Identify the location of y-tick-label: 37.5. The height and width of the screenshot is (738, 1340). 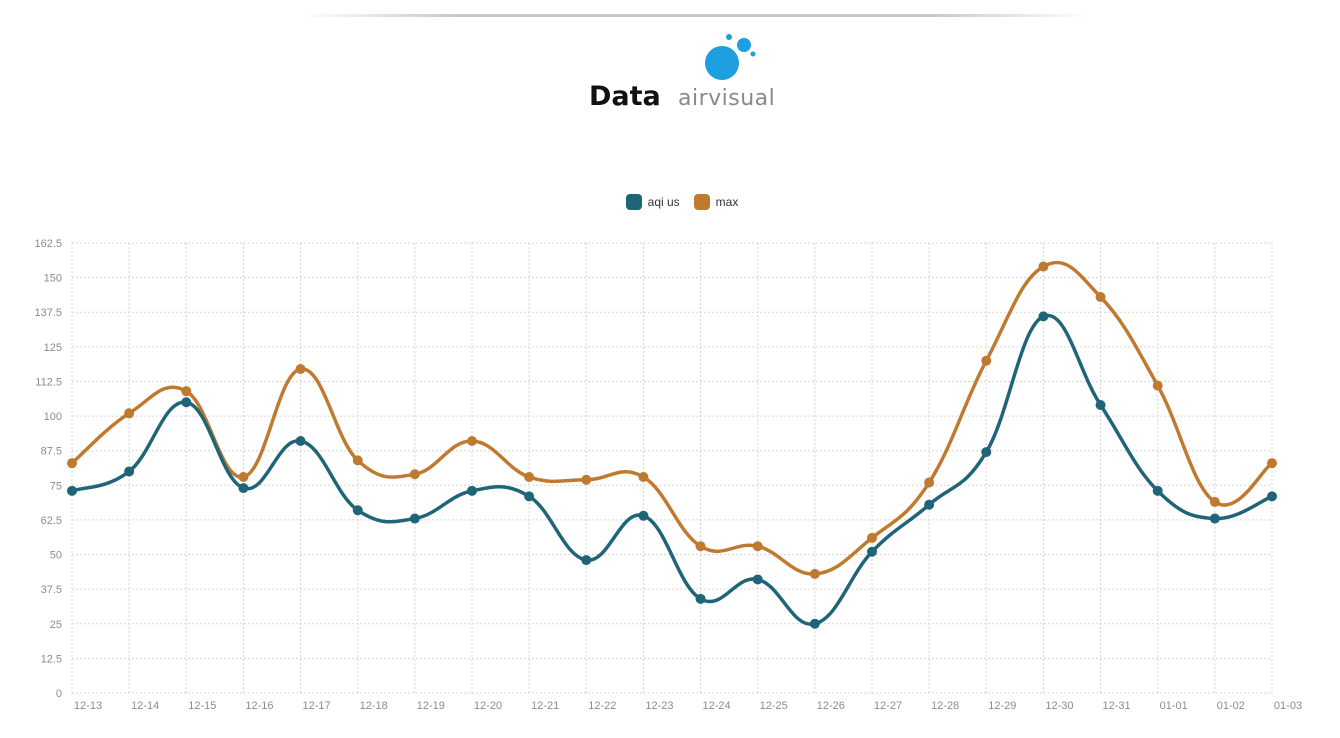
(51, 590).